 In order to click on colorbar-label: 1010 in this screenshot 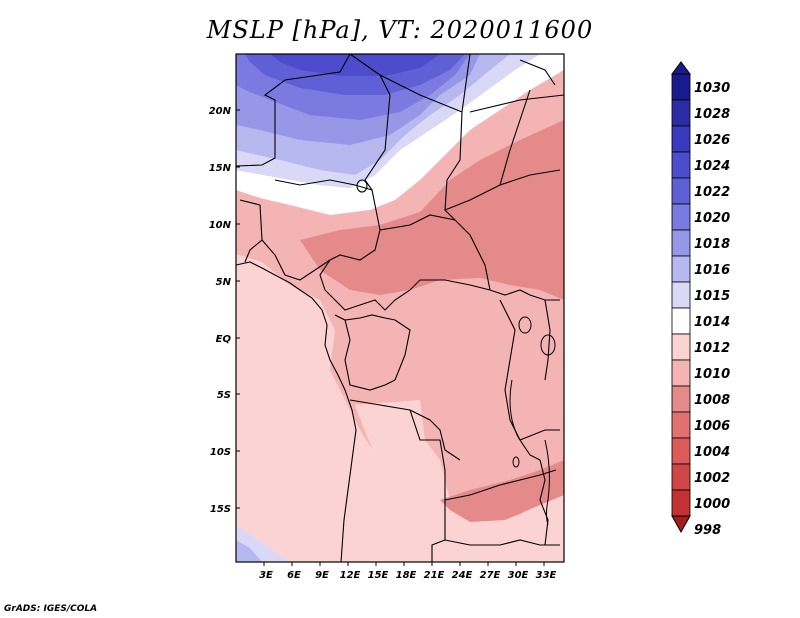, I will do `click(712, 374)`.